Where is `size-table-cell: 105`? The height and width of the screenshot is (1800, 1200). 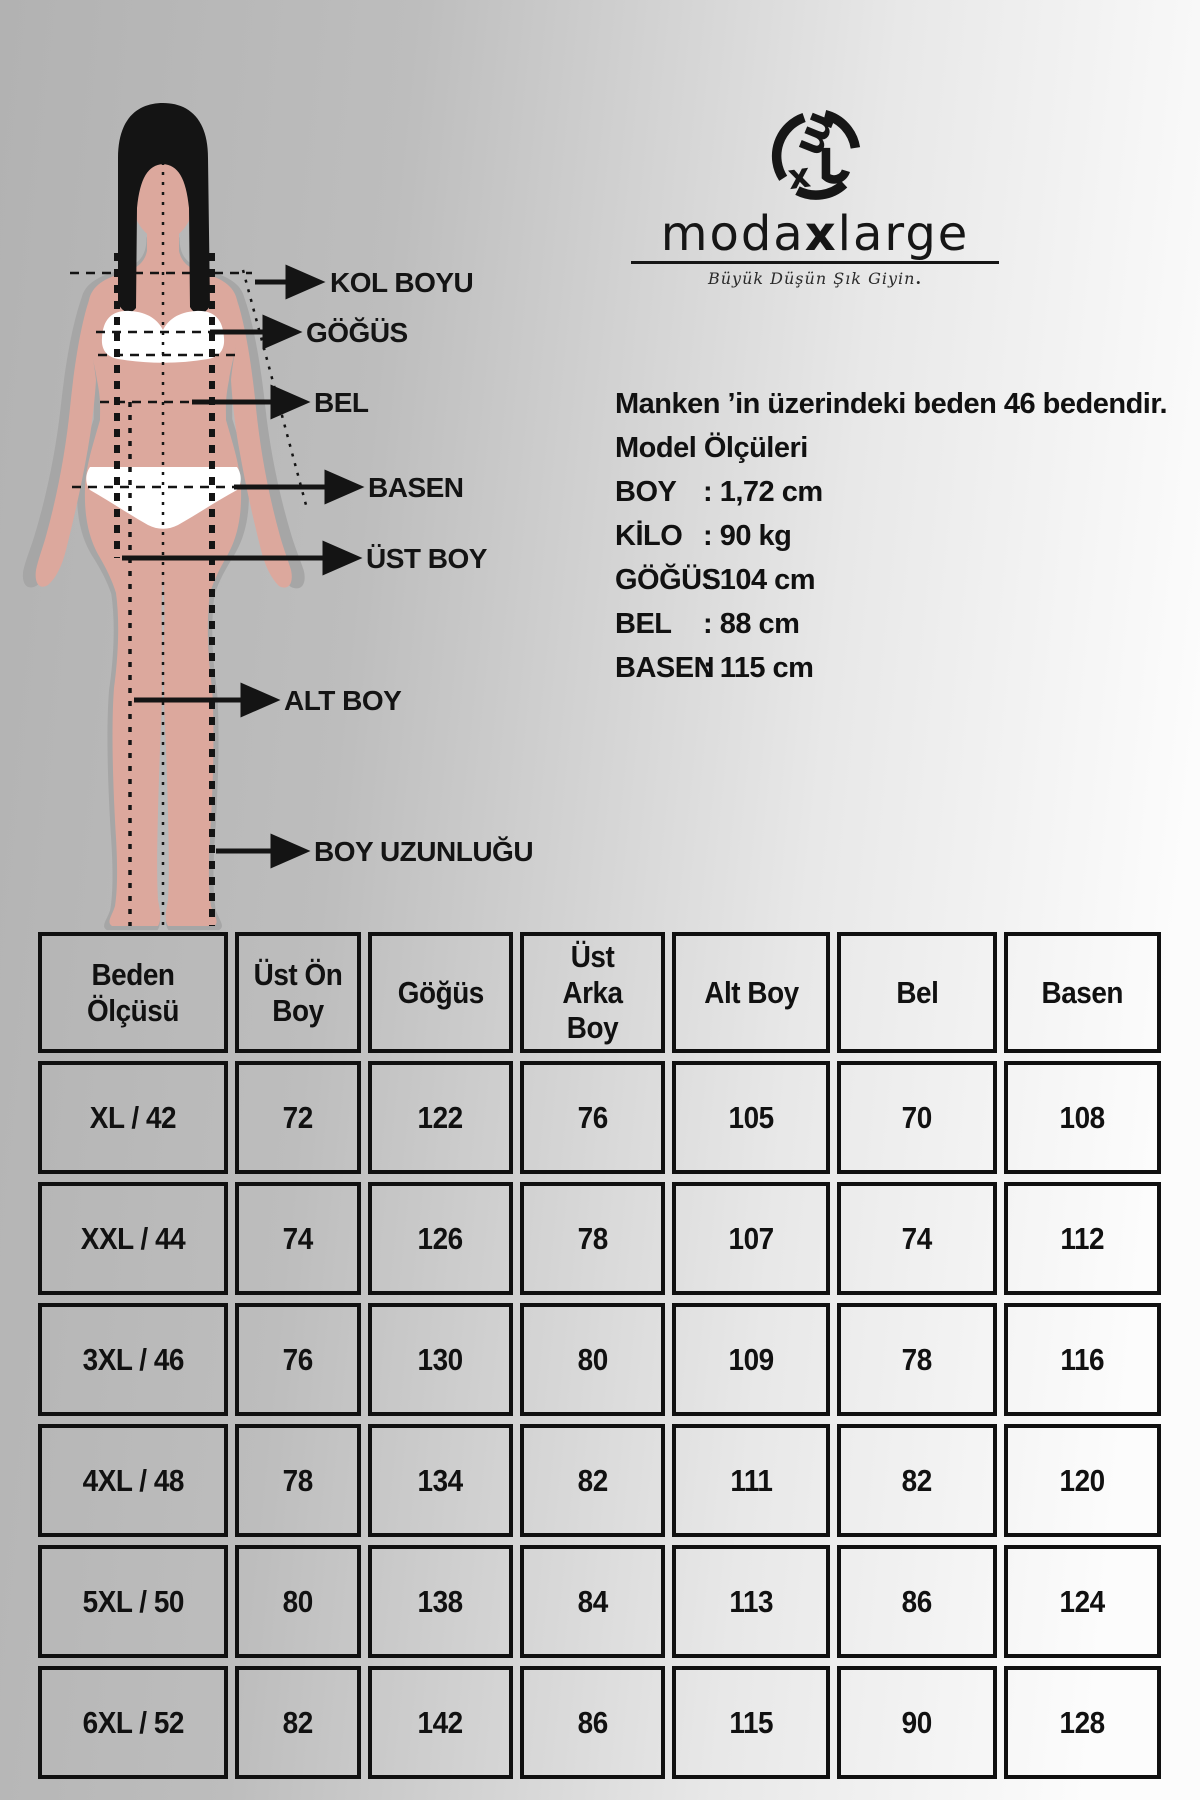 size-table-cell: 105 is located at coordinates (751, 1117).